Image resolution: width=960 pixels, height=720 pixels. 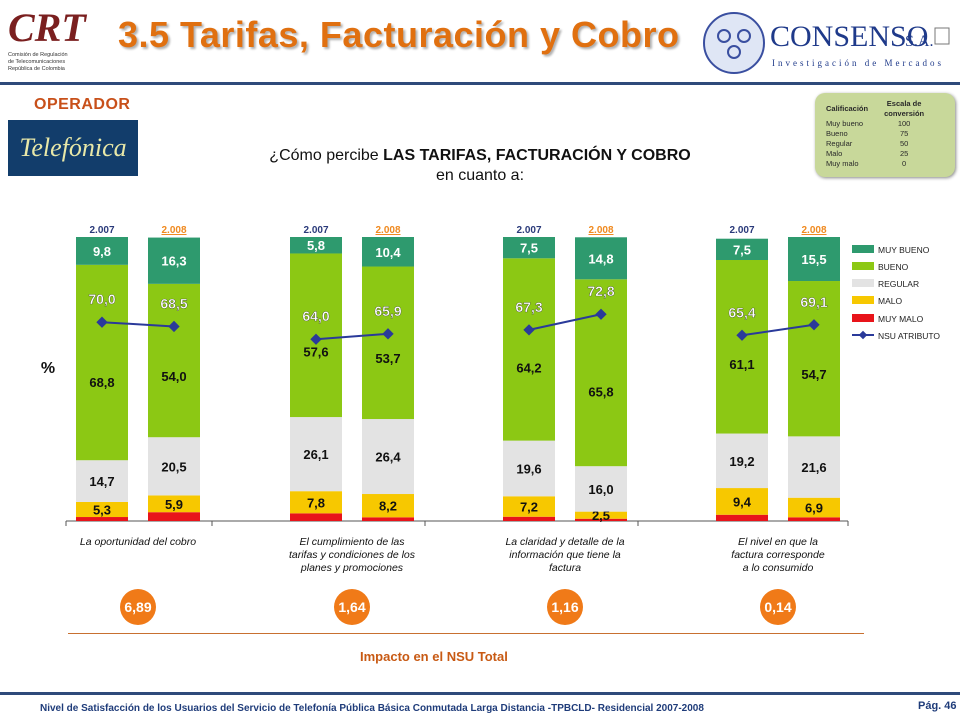 I want to click on data-label: 21,6, so click(x=813, y=467).